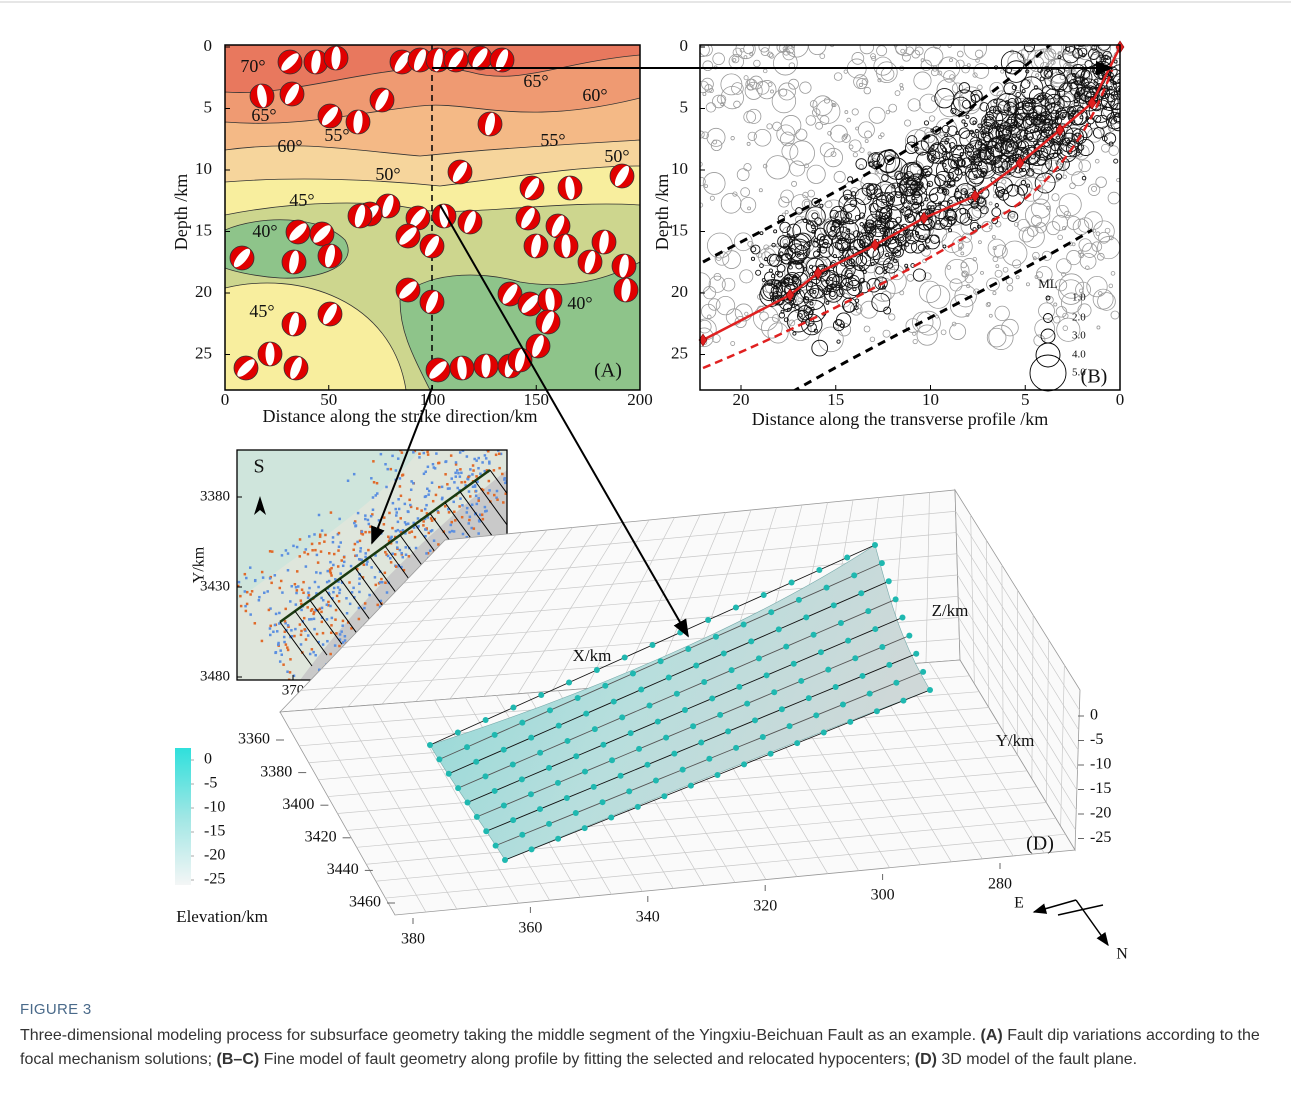 Image resolution: width=1291 pixels, height=1104 pixels. I want to click on nodal-plane, so click(388, 206).